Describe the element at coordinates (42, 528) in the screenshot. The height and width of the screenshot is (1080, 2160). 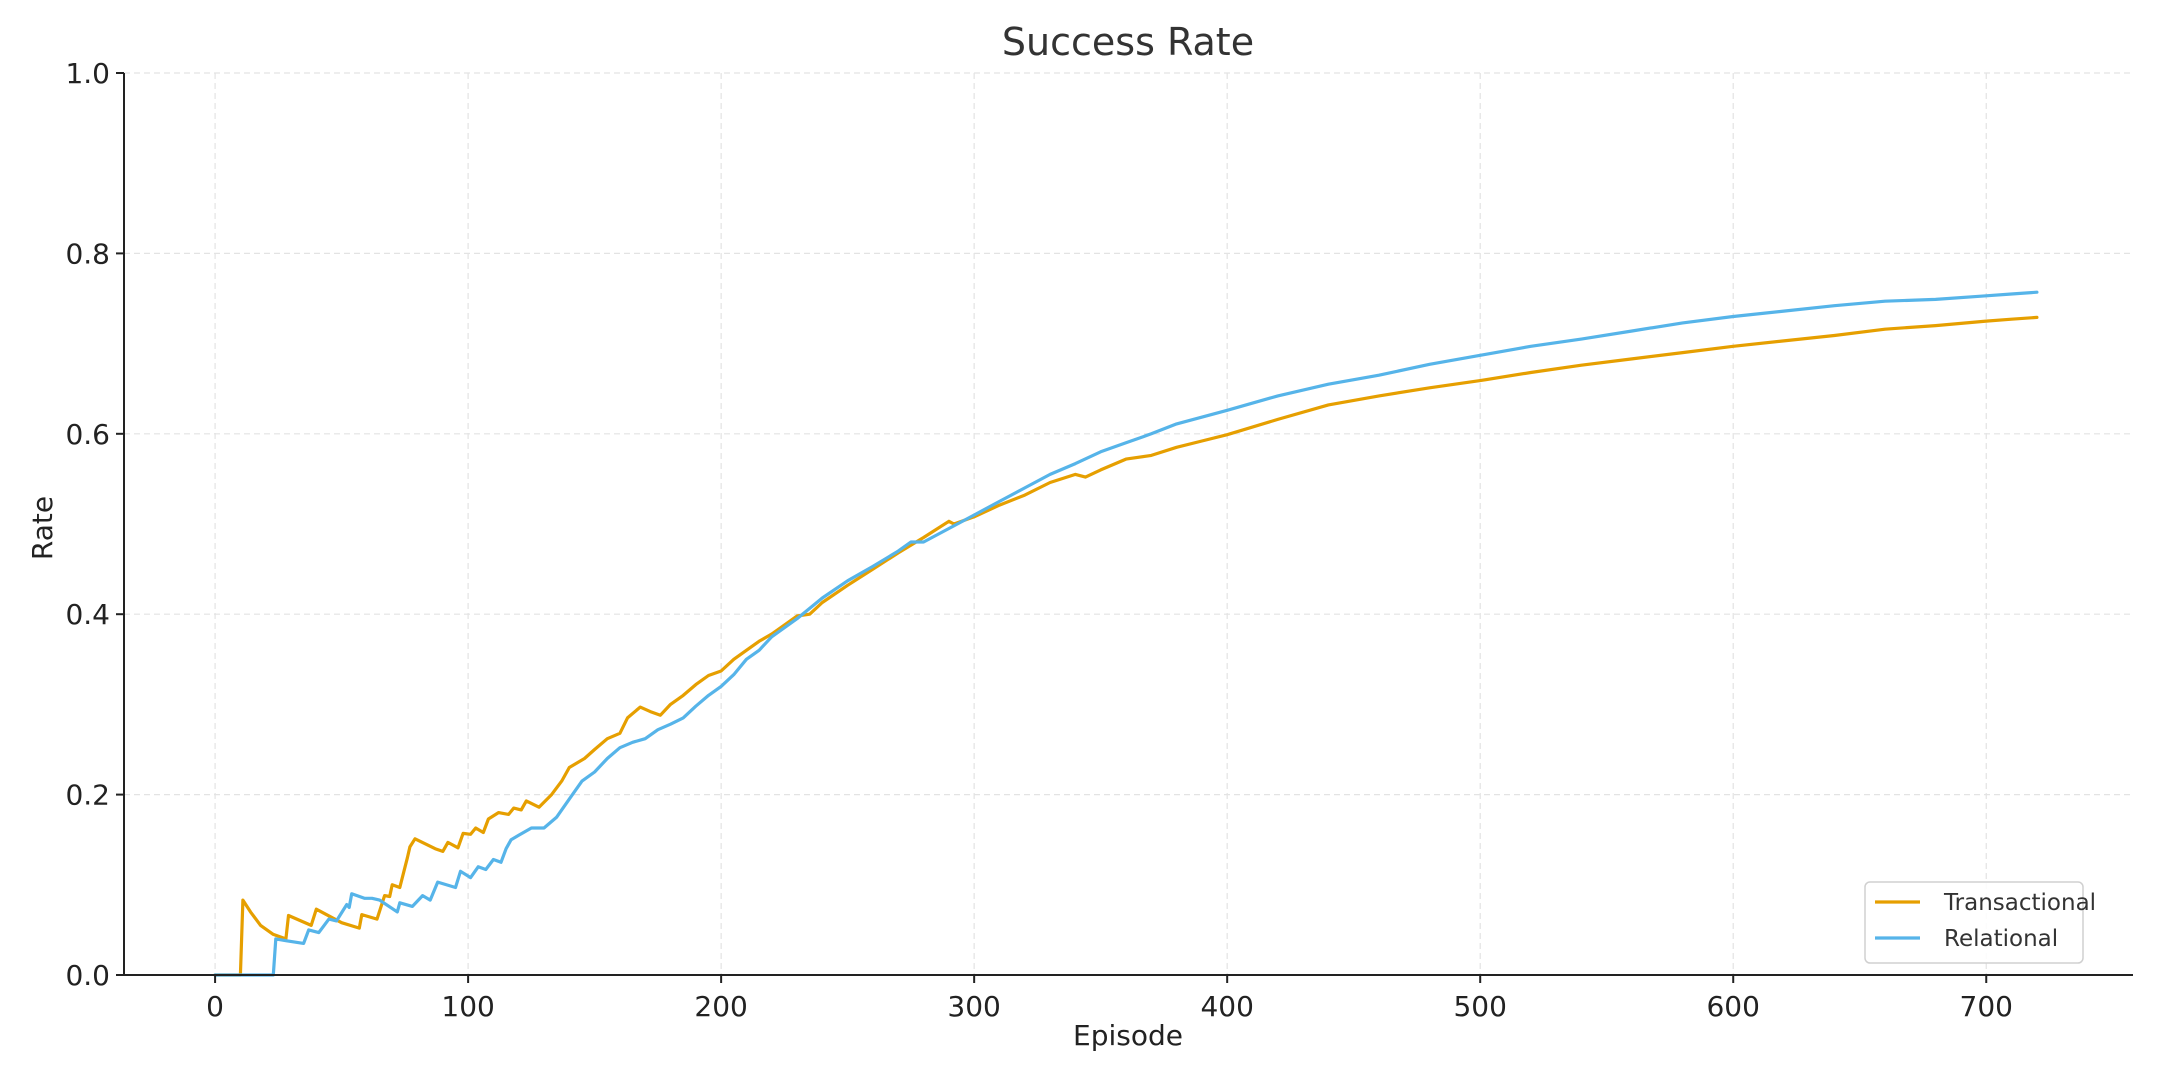
I see `y-axis-label: Rate` at that location.